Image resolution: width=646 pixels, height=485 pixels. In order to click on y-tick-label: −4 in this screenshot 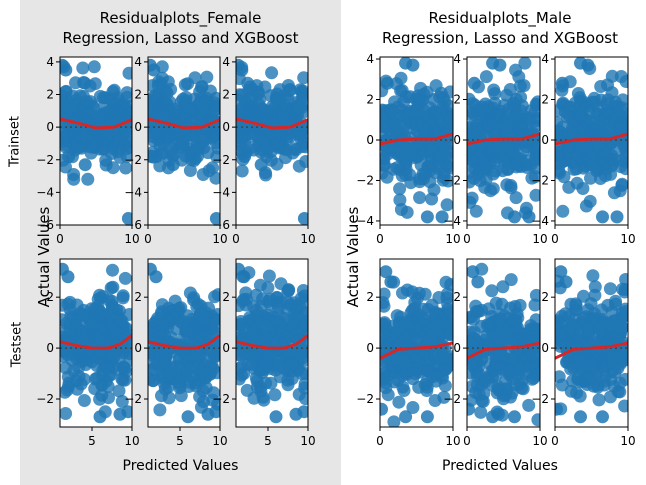, I will do `click(452, 221)`.